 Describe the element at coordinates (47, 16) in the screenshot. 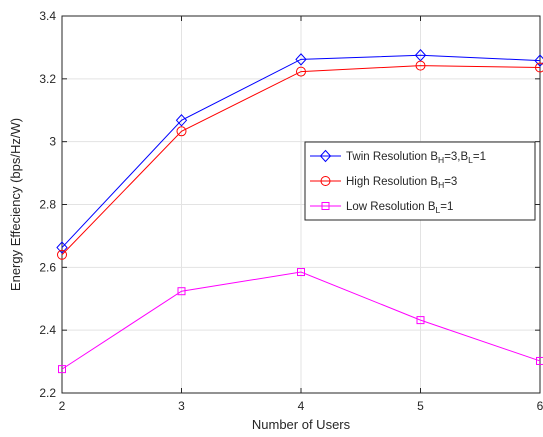

I see `y-tick-label: 3.4` at that location.